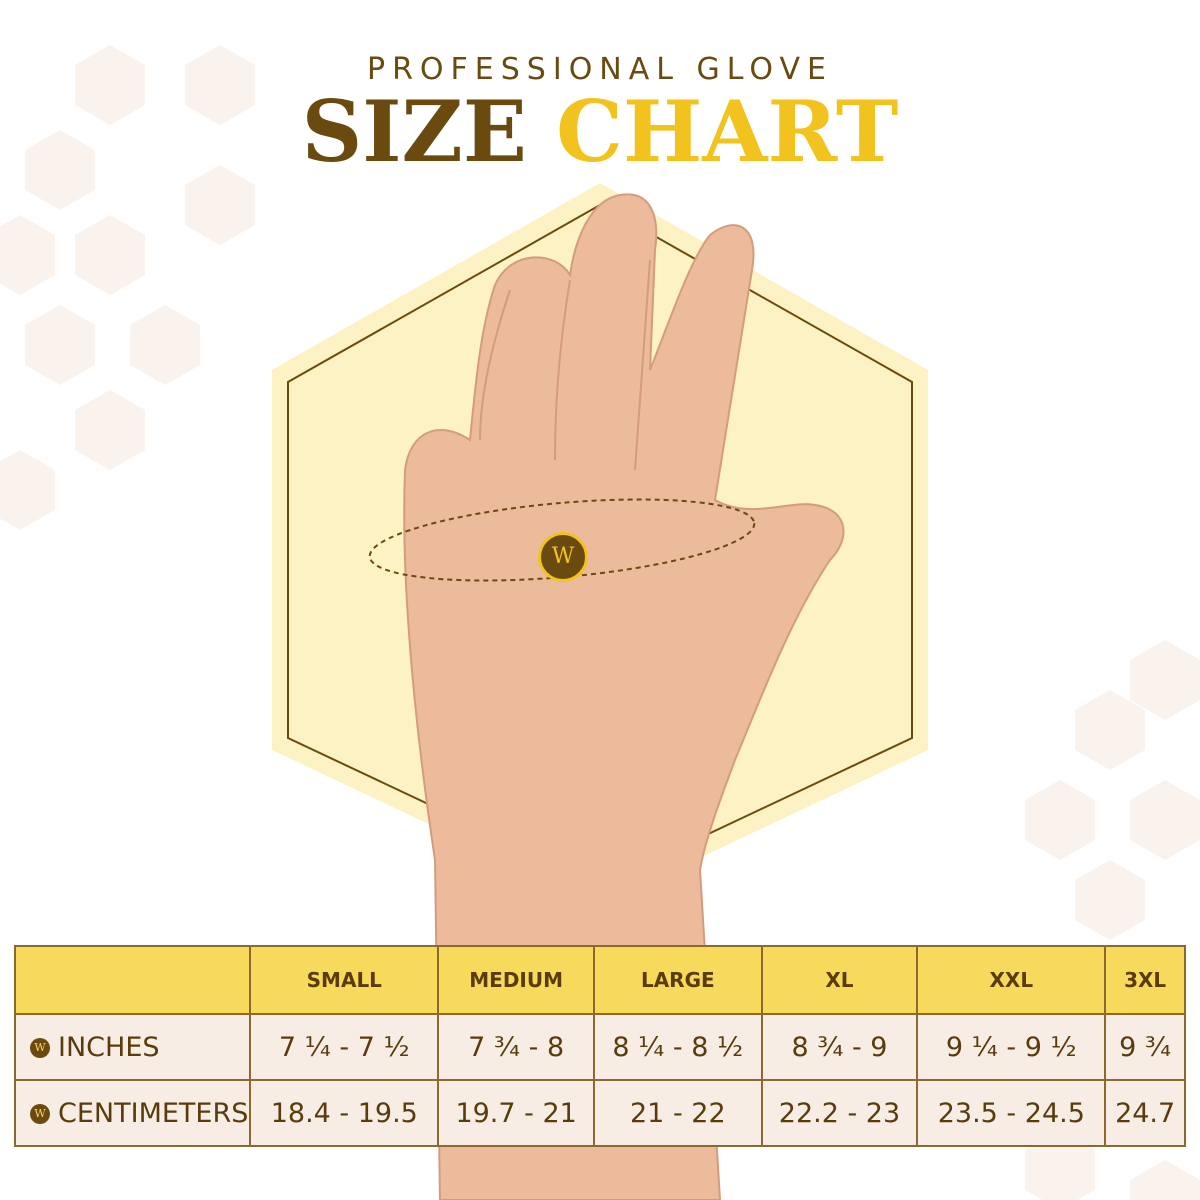 The height and width of the screenshot is (1200, 1200). What do you see at coordinates (678, 1047) in the screenshot?
I see `size-cell: 8 ¼ - 8 ½` at bounding box center [678, 1047].